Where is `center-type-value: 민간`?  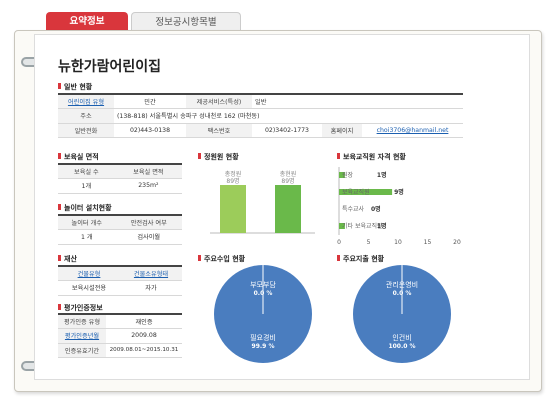
center-type-value: 민간 is located at coordinates (150, 101).